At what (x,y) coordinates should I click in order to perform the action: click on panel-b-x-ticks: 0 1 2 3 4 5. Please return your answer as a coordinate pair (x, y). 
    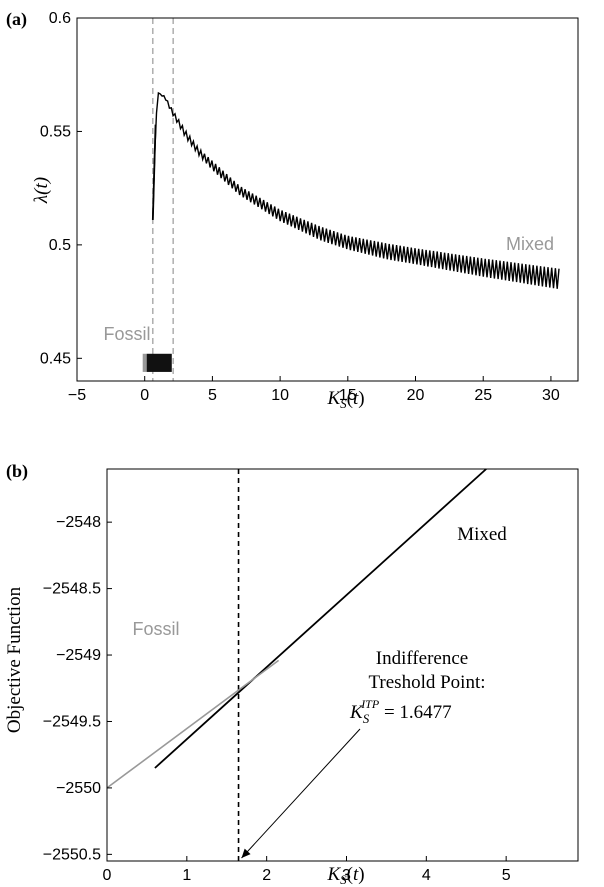
    Looking at the image, I should click on (307, 870).